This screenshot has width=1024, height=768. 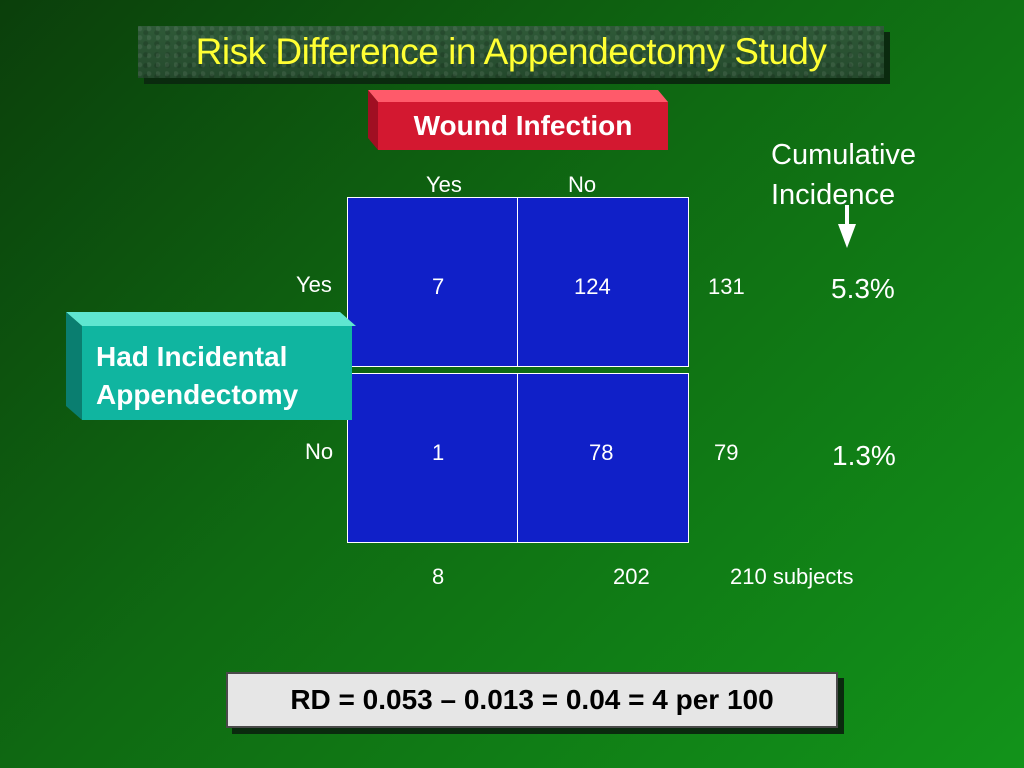 What do you see at coordinates (792, 576) in the screenshot?
I see `grand-total: 210 subjects` at bounding box center [792, 576].